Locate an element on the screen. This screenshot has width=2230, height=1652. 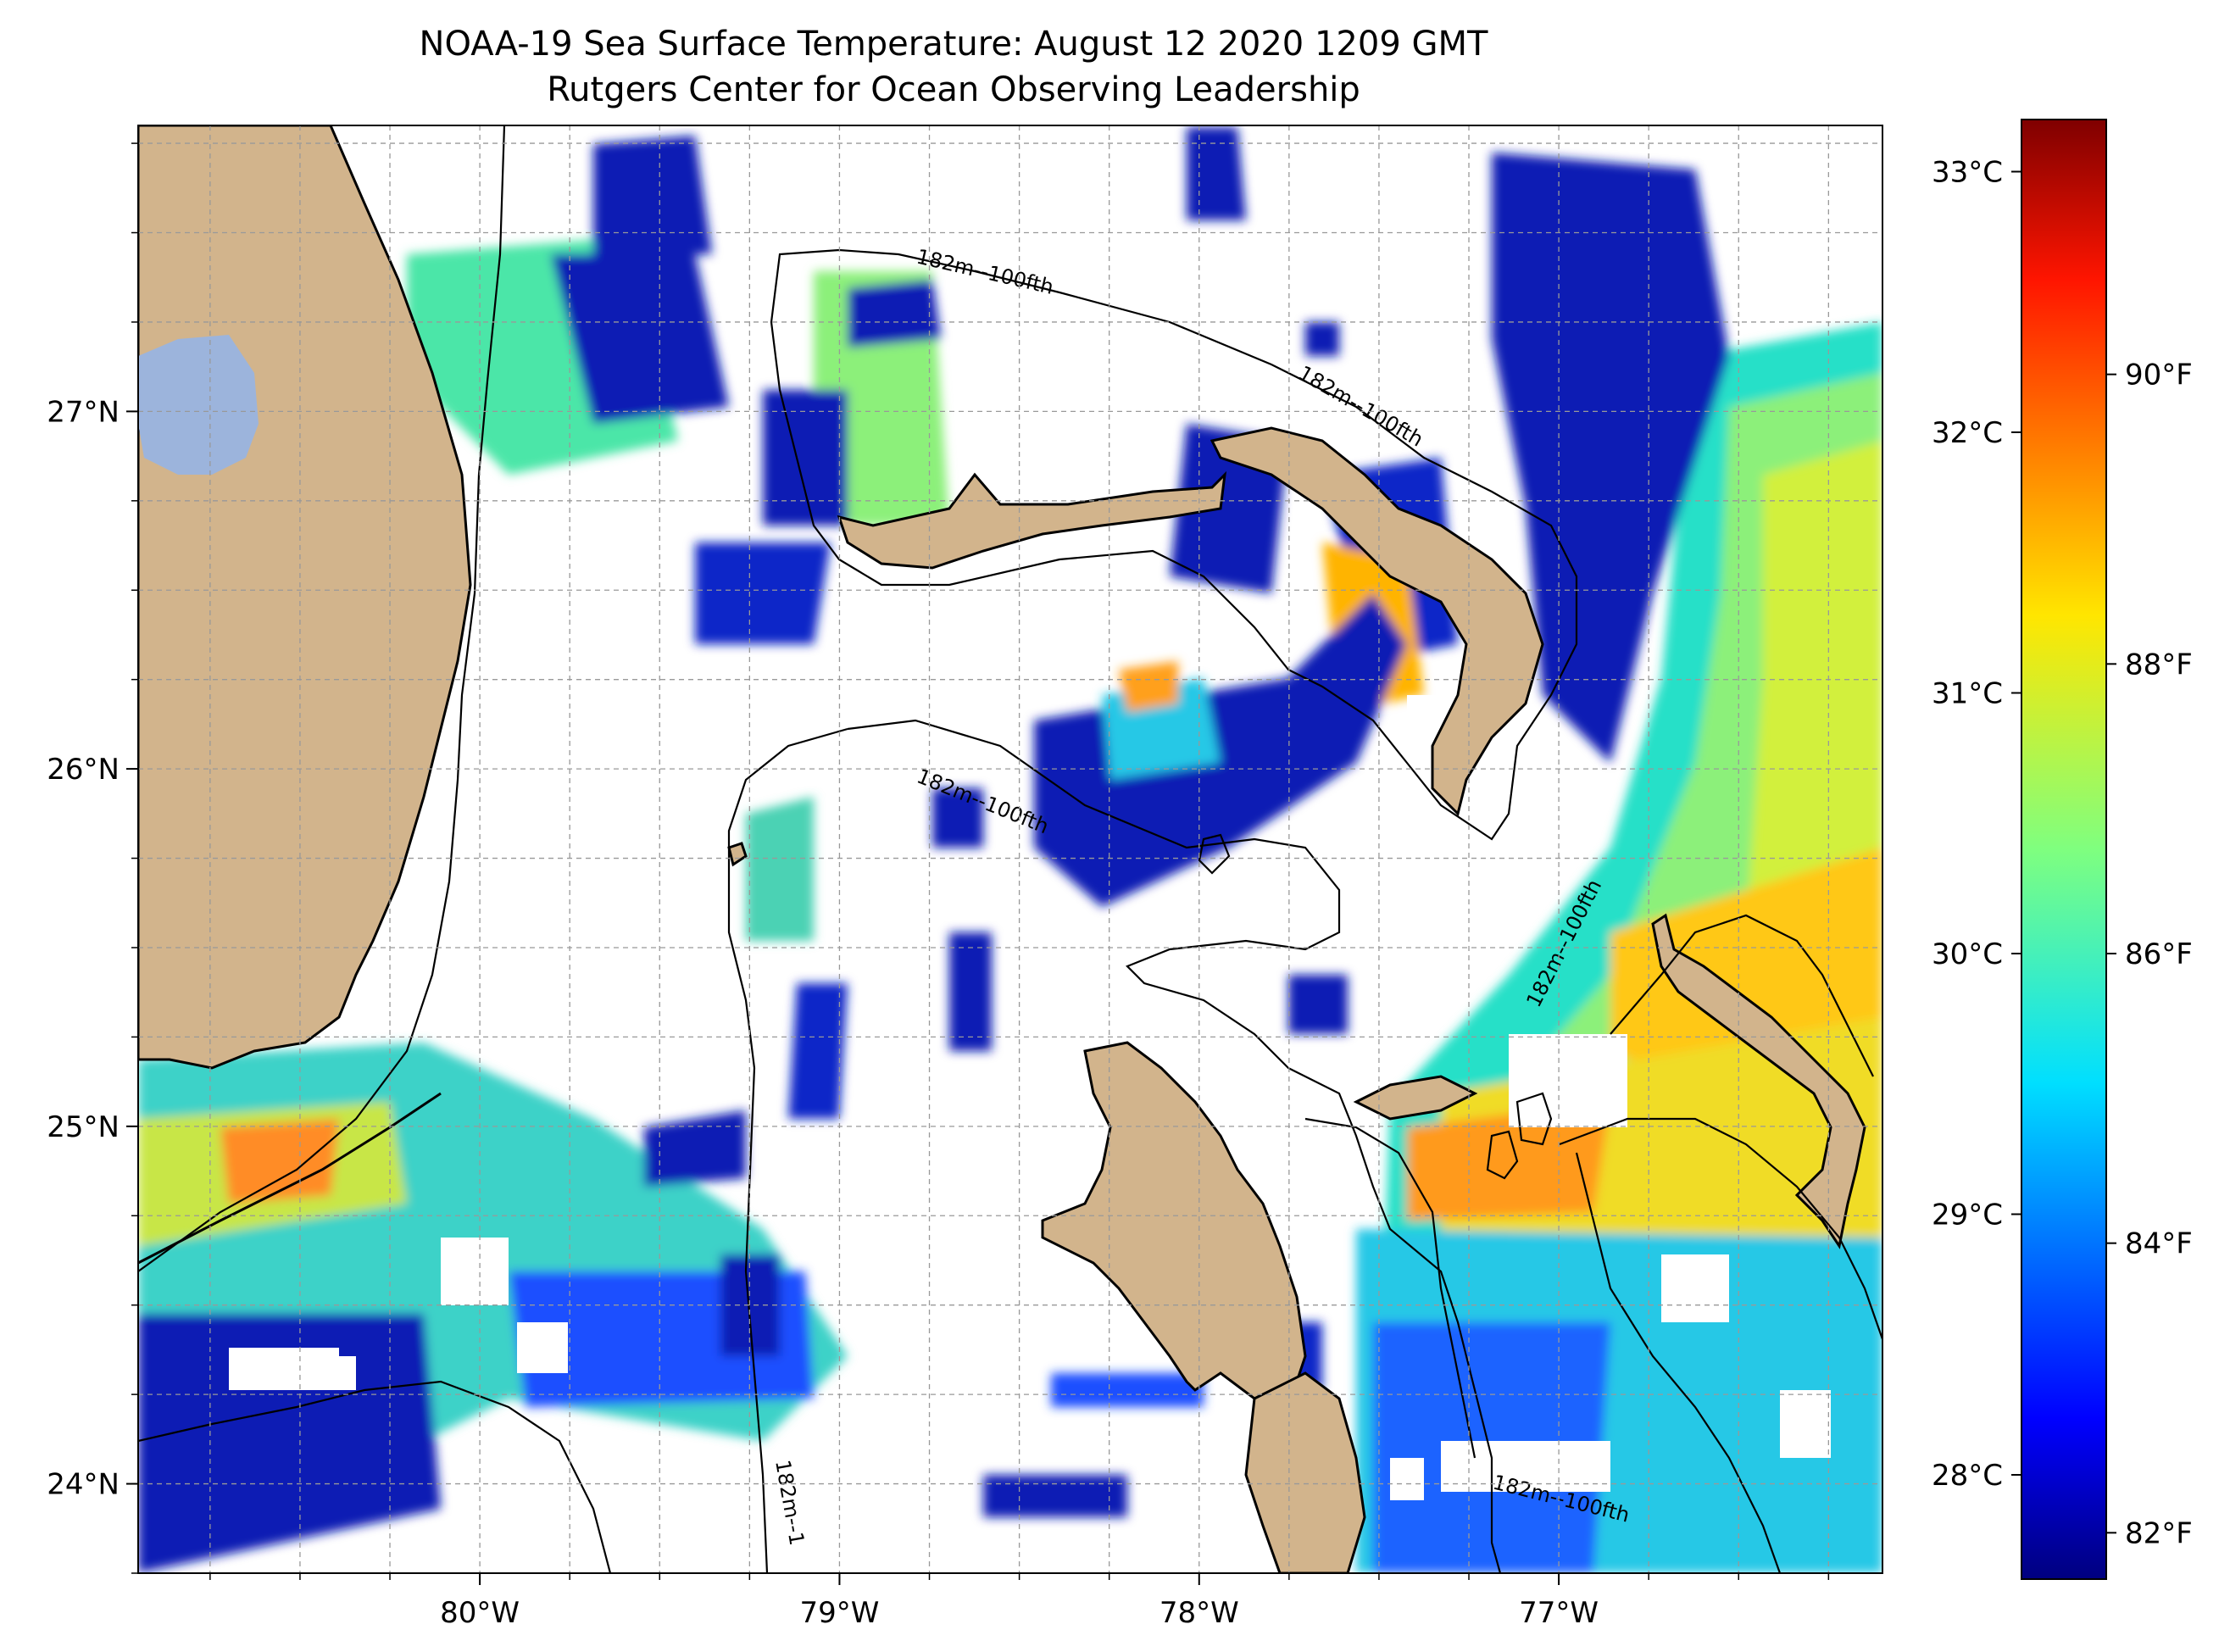
bimini-land is located at coordinates (738, 854).